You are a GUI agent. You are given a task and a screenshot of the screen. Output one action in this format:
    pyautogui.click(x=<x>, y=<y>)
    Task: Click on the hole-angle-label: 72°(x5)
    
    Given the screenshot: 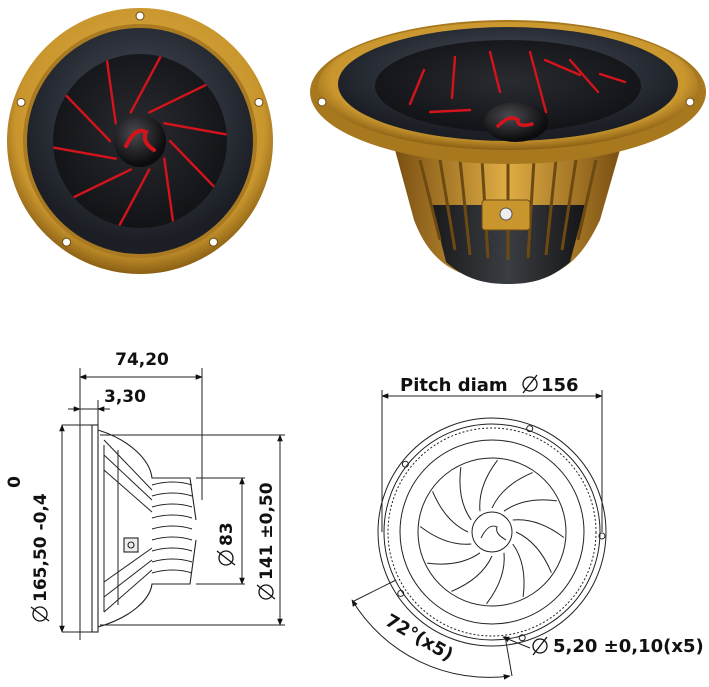 What is the action you would take?
    pyautogui.click(x=419, y=638)
    